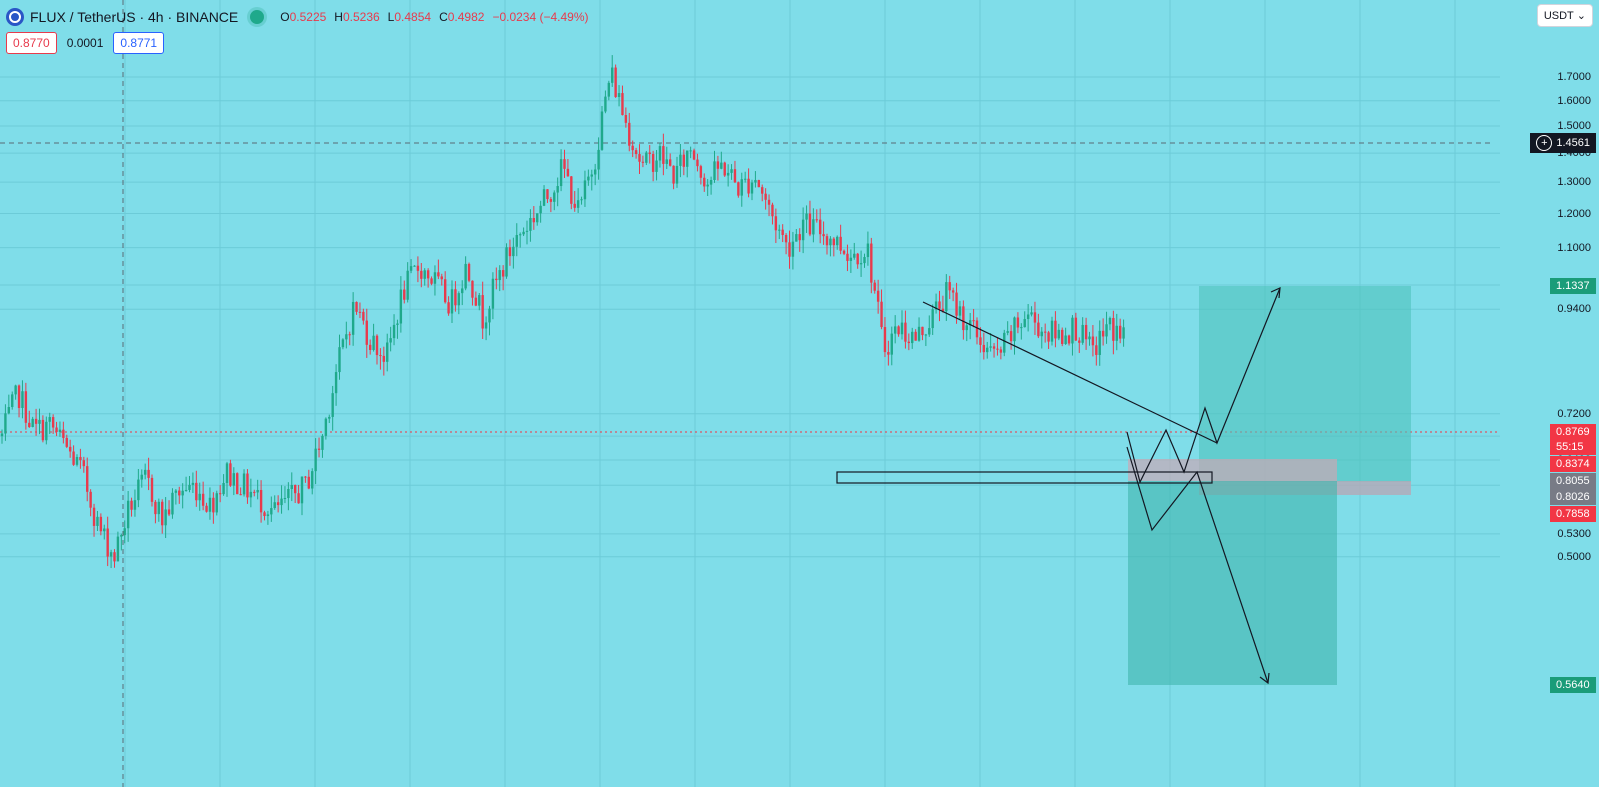 Image resolution: width=1599 pixels, height=787 pixels. What do you see at coordinates (1581, 16) in the screenshot?
I see `chevron-down-icon: ⌄` at bounding box center [1581, 16].